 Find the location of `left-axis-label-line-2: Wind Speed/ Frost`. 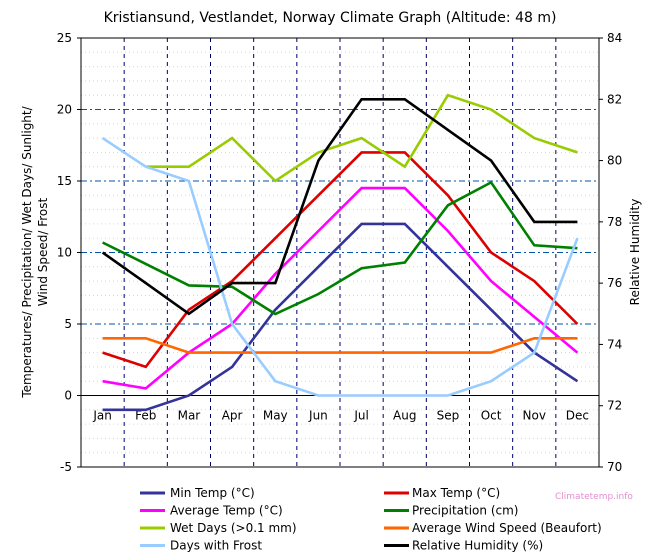

left-axis-label-line-2: Wind Speed/ Frost is located at coordinates (43, 251).